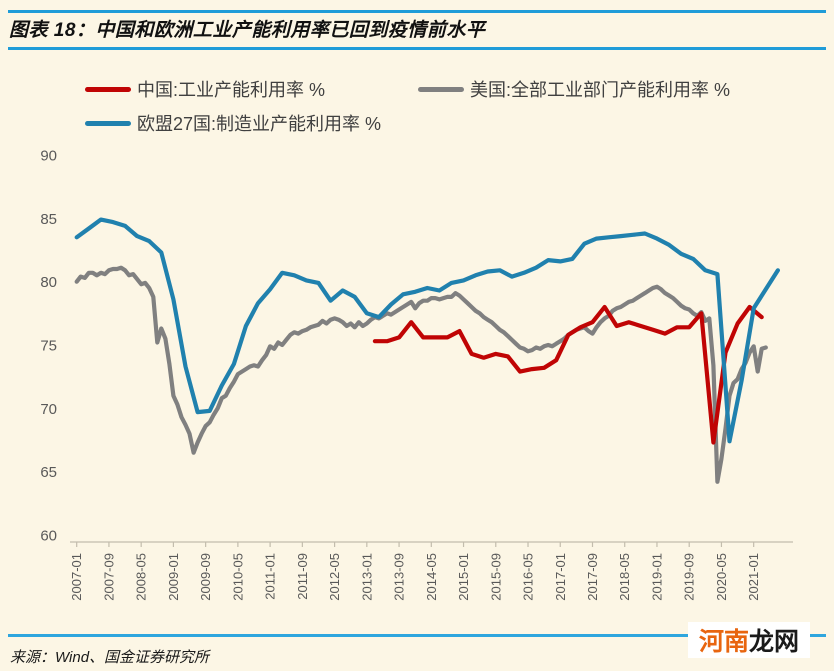 The width and height of the screenshot is (834, 671). What do you see at coordinates (237, 577) in the screenshot?
I see `x-axis-tick-label: 2010-05` at bounding box center [237, 577].